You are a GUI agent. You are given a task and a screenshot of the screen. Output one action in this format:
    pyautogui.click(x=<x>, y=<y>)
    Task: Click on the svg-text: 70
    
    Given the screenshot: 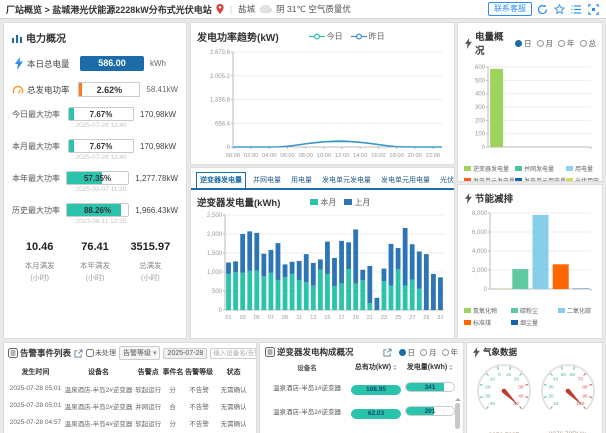 What is the action you would take?
    pyautogui.click(x=581, y=379)
    